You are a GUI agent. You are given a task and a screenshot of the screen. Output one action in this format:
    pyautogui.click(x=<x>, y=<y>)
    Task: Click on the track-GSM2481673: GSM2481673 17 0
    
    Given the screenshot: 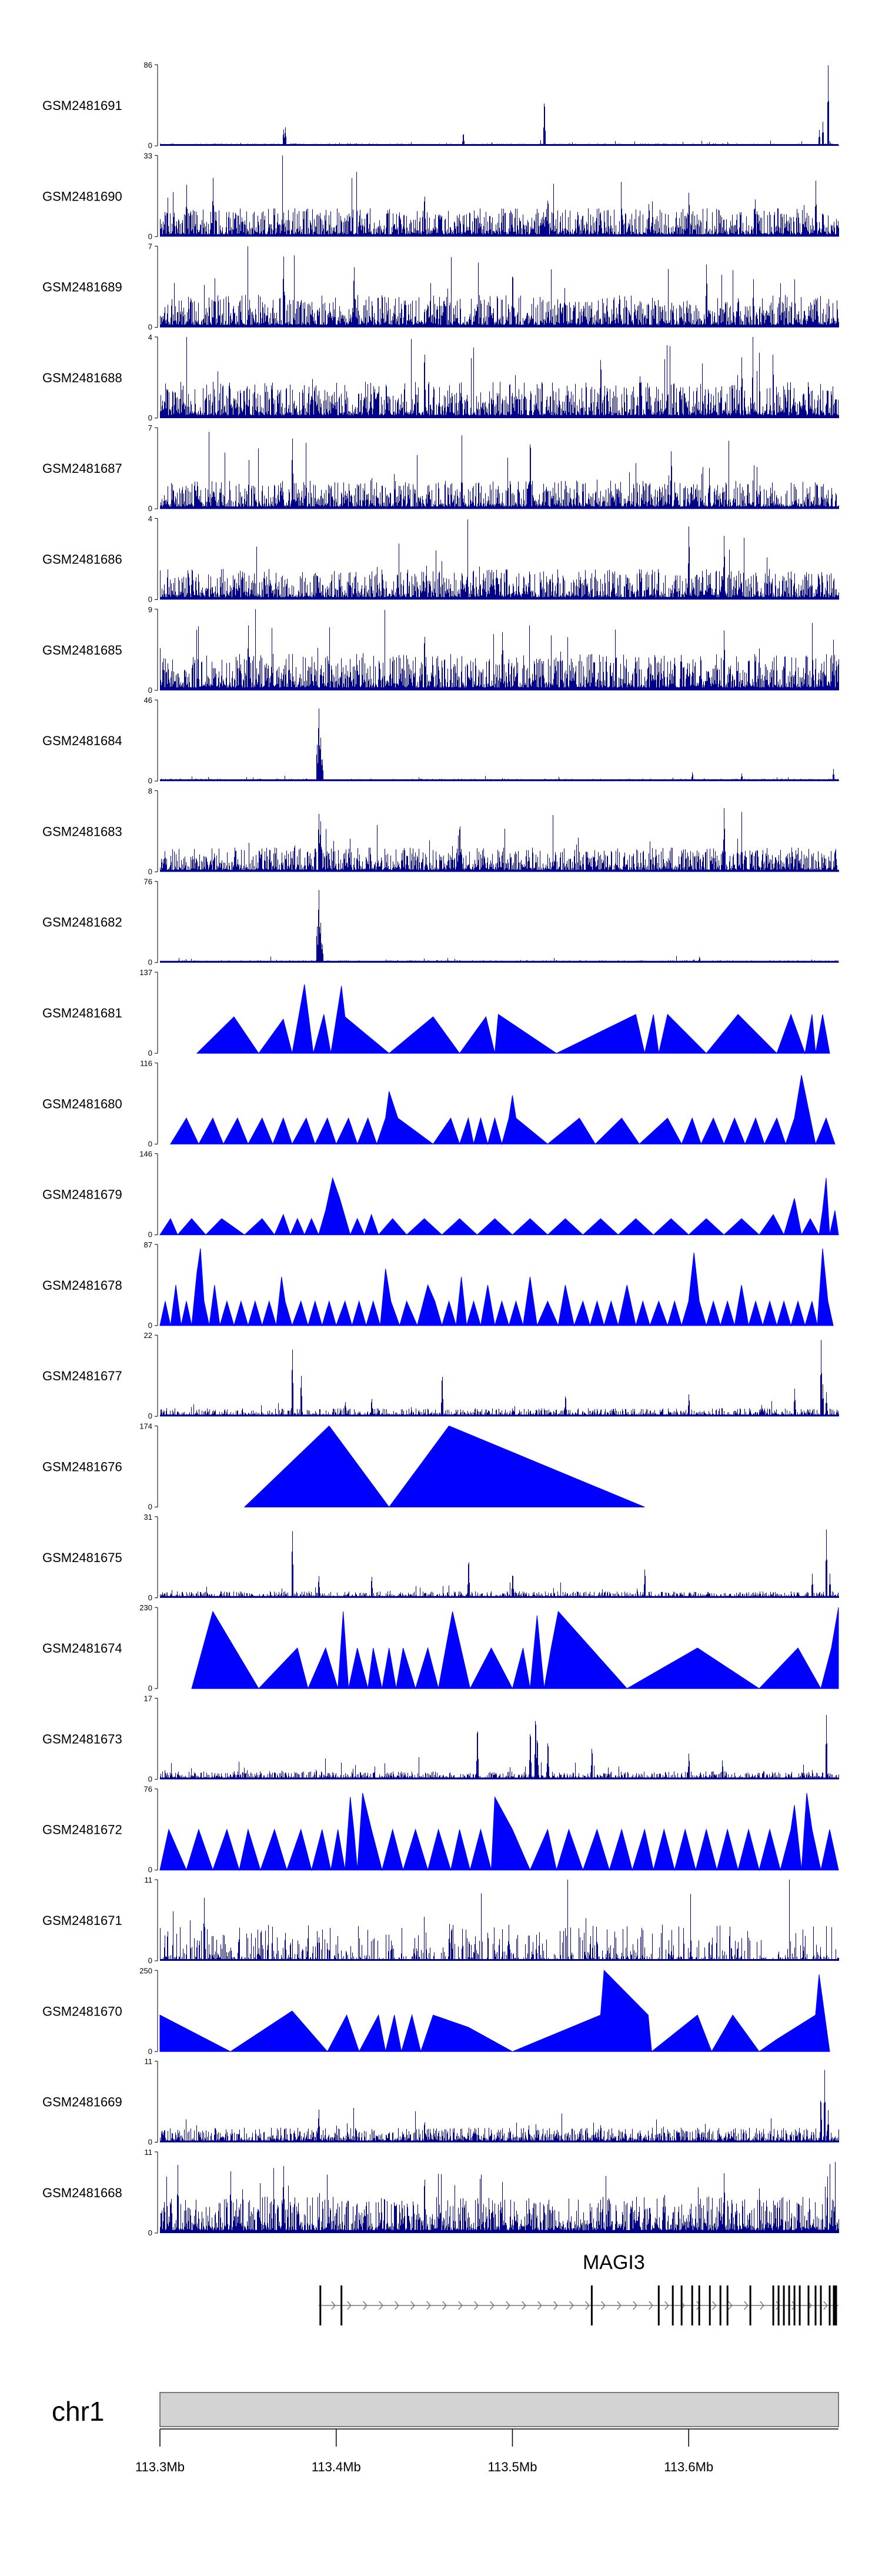 What is the action you would take?
    pyautogui.click(x=440, y=1738)
    